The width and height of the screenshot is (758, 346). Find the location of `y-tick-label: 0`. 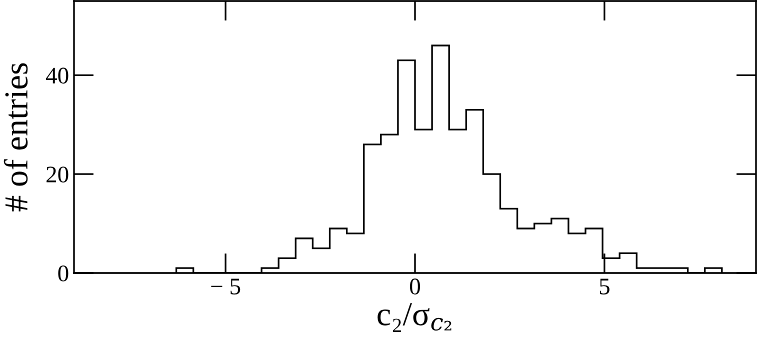

y-tick-label: 0 is located at coordinates (63, 273).